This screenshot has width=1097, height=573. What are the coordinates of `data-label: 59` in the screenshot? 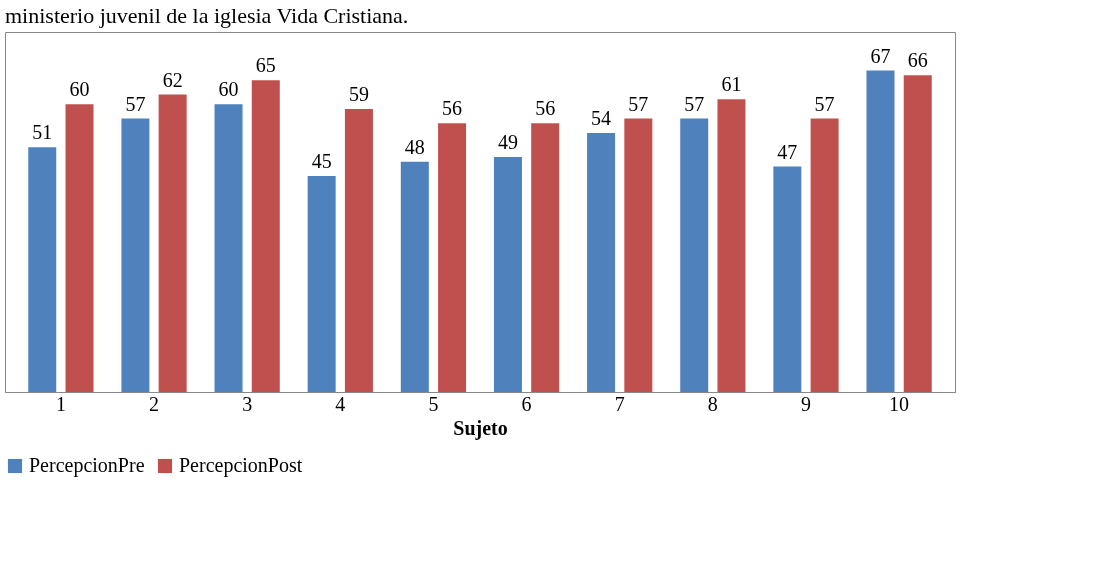 It's located at (358, 93).